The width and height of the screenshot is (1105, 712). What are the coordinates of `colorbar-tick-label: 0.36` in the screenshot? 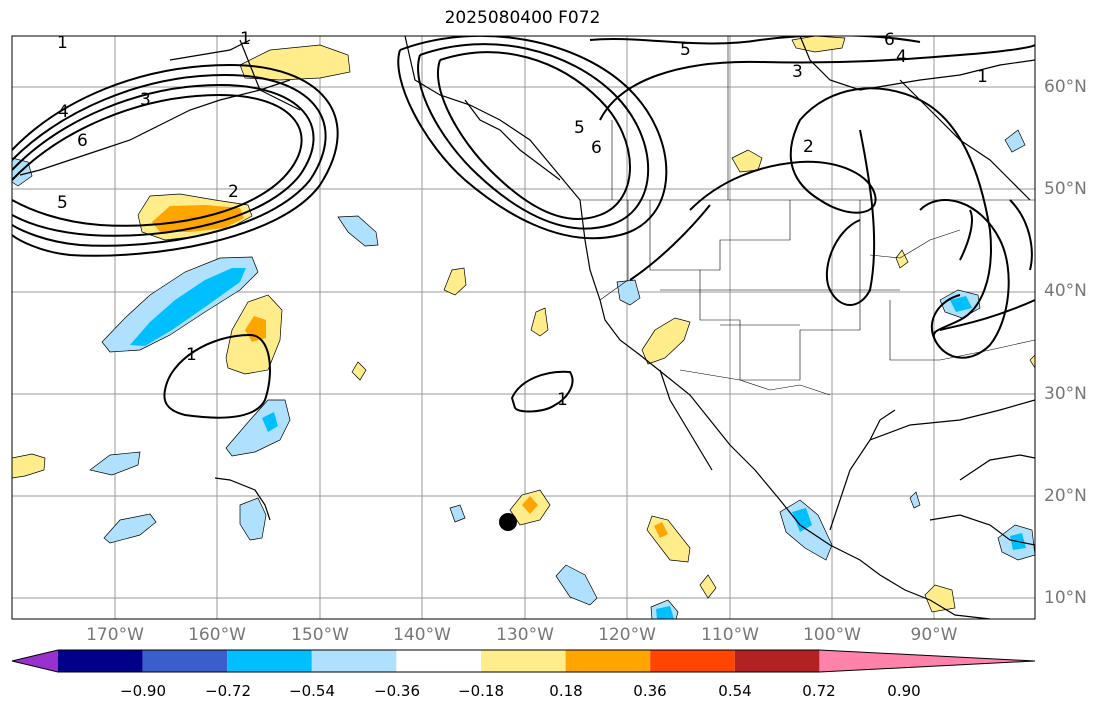 It's located at (650, 691).